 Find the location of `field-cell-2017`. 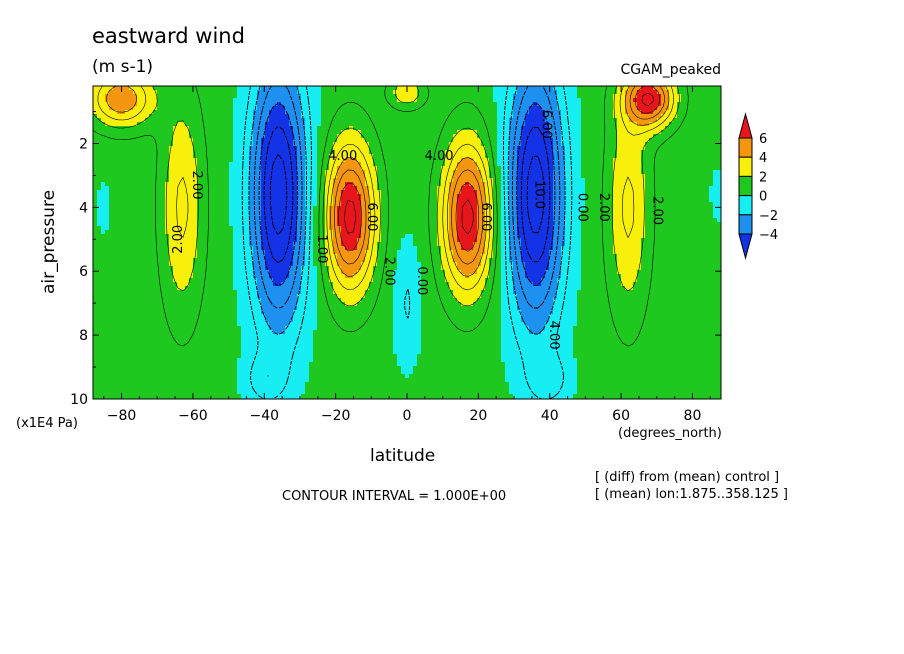

field-cell-2017 is located at coordinates (627, 136).